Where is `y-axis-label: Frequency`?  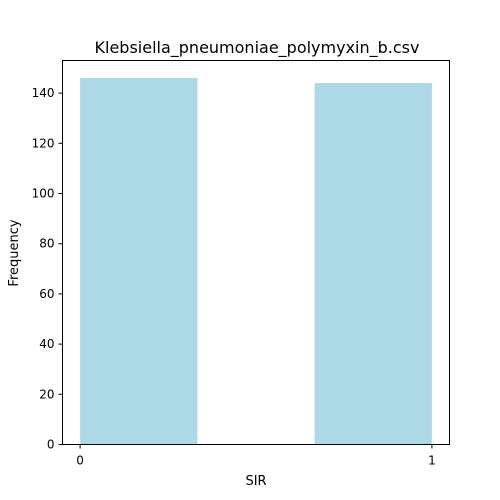
y-axis-label: Frequency is located at coordinates (14, 252).